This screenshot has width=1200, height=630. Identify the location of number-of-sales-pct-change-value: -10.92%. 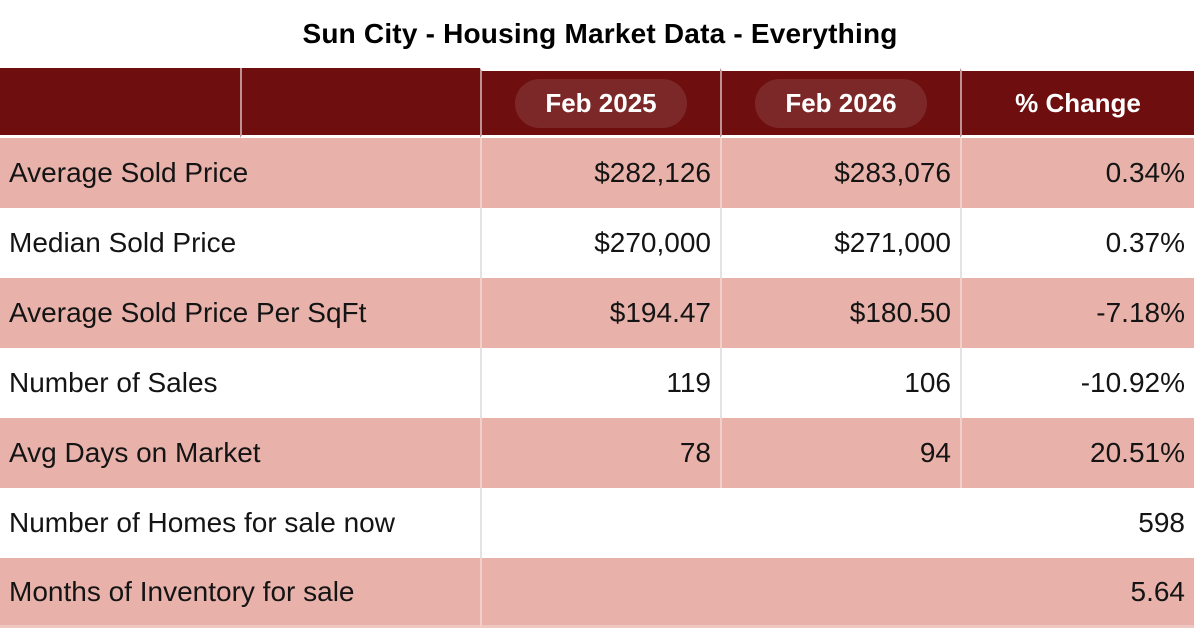
(1077, 383).